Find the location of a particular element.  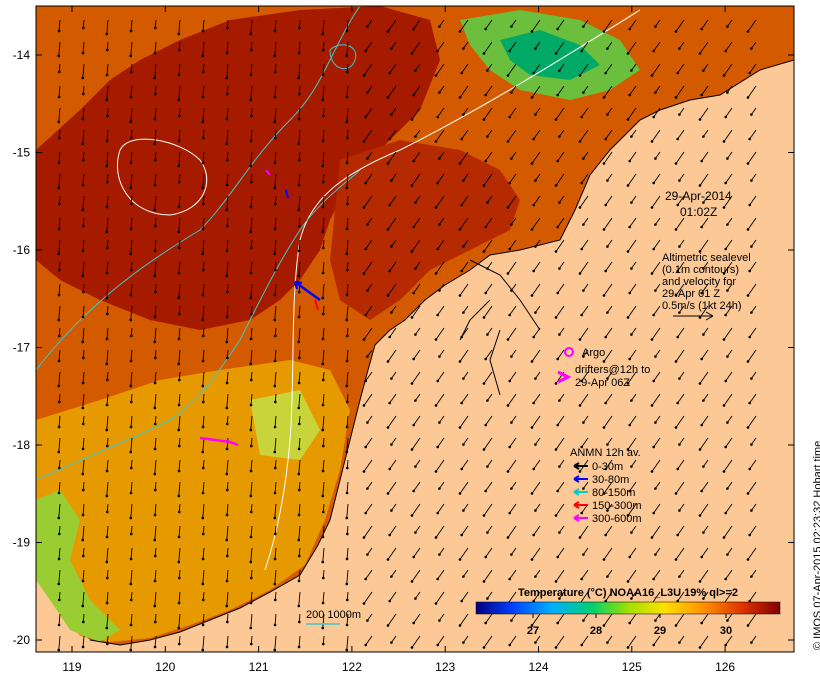

anmn-legend-label: 80-150m is located at coordinates (613, 493).